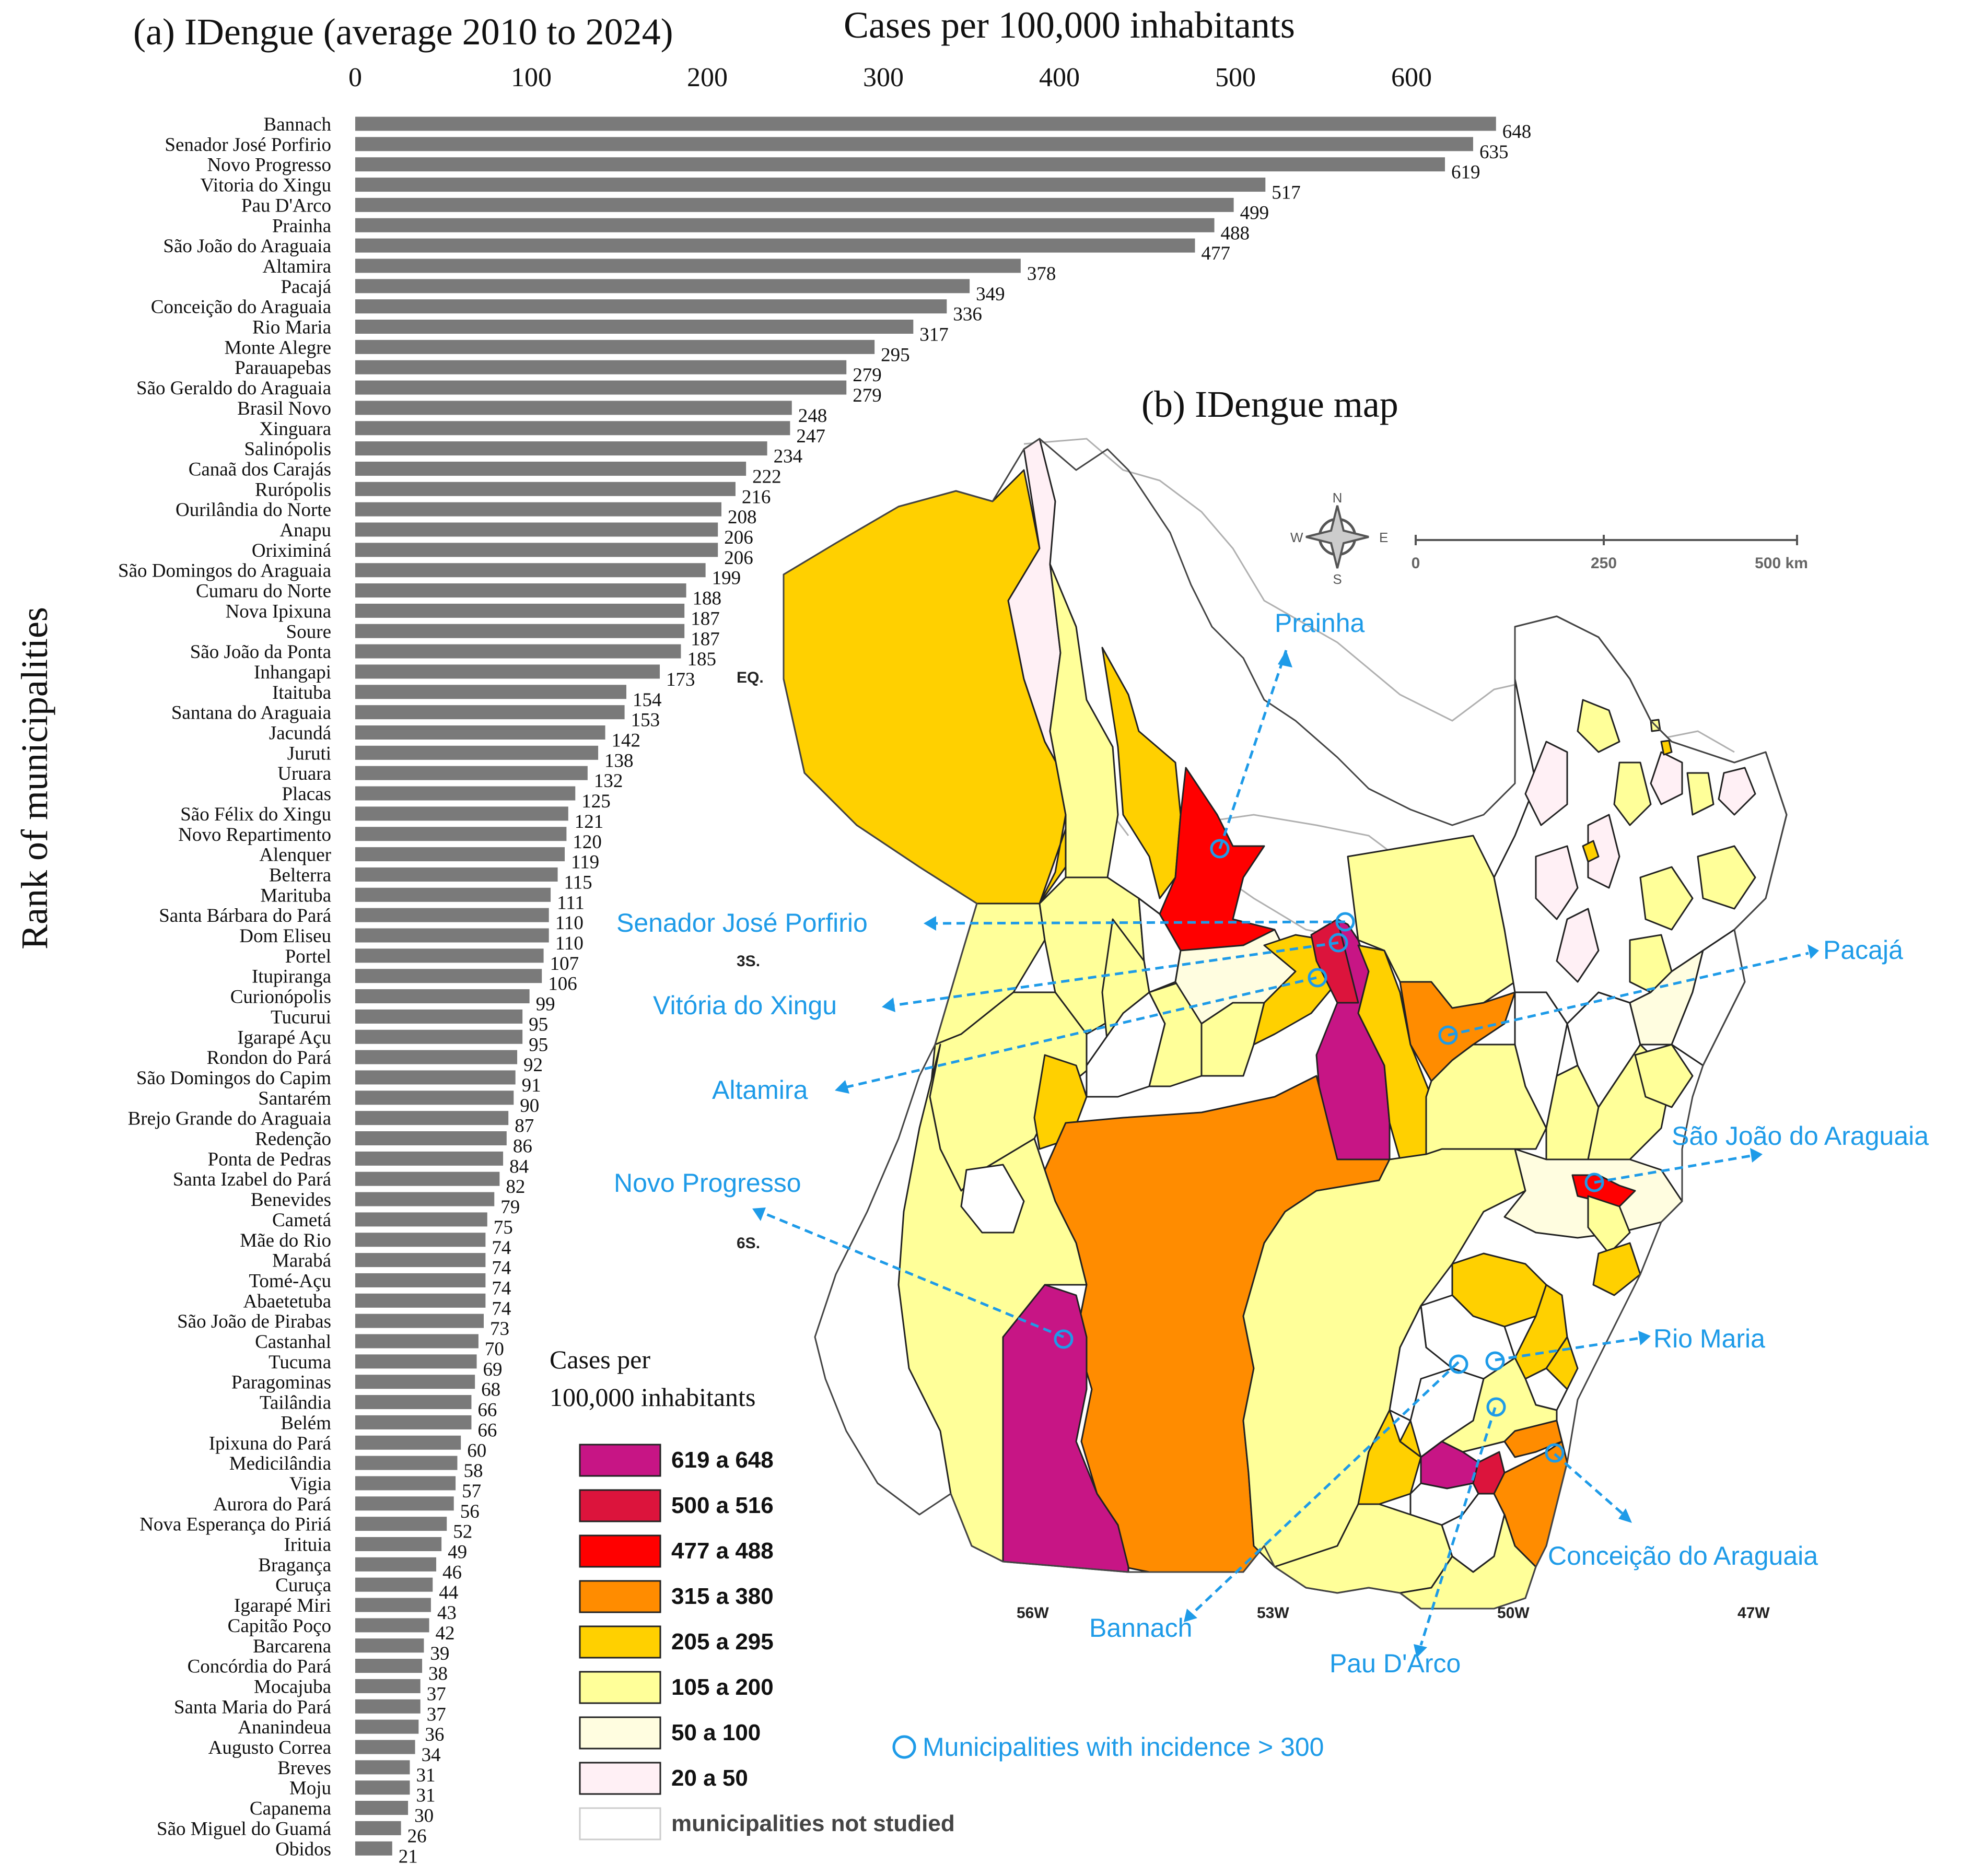 The height and width of the screenshot is (1876, 1971). Describe the element at coordinates (722, 1642) in the screenshot. I see `legend-label: 205 a 295` at that location.